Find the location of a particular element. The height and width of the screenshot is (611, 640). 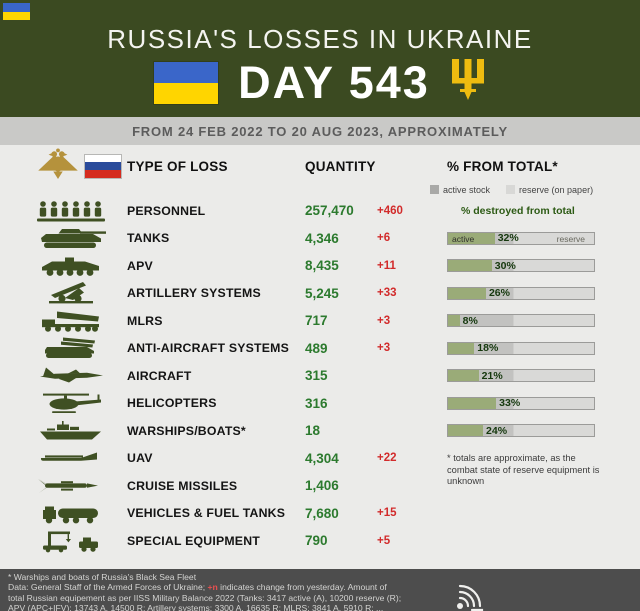

percent-bar: 21% is located at coordinates (521, 376).